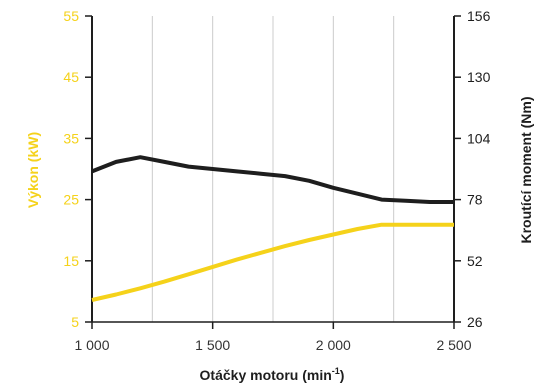 This screenshot has width=540, height=384. What do you see at coordinates (33, 170) in the screenshot?
I see `y-left-axis-title: Výkon (kW)` at bounding box center [33, 170].